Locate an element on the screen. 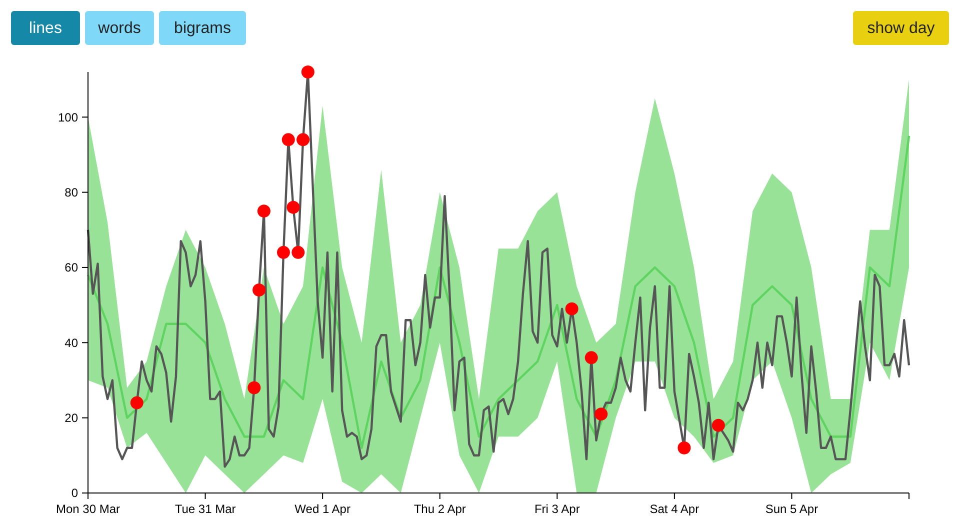  button: words is located at coordinates (119, 28).